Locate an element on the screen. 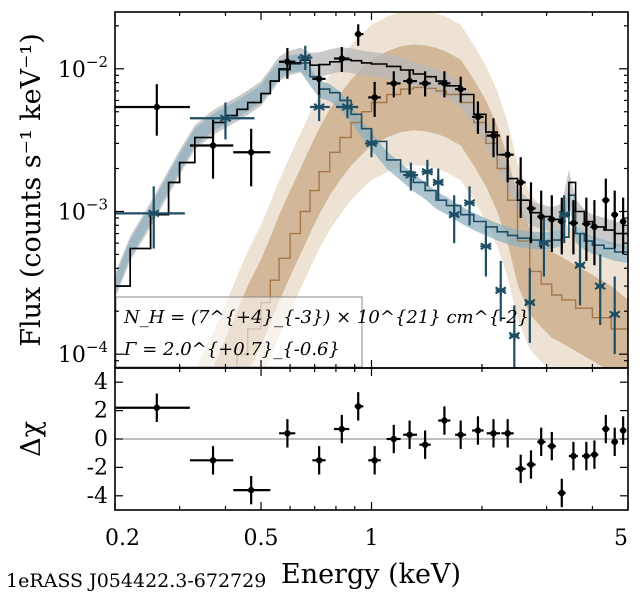  source-caption: 1eRASS J054422.3-672729 is located at coordinates (136, 581).